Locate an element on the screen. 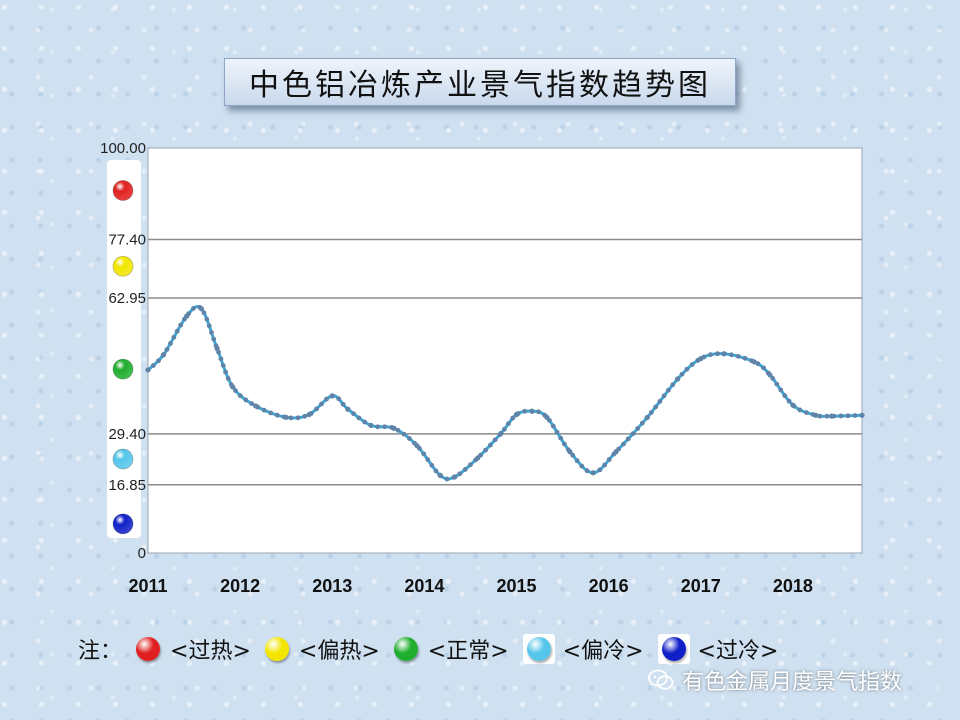 This screenshot has width=960, height=720. legend-item-cool: <偏冷> is located at coordinates (583, 649).